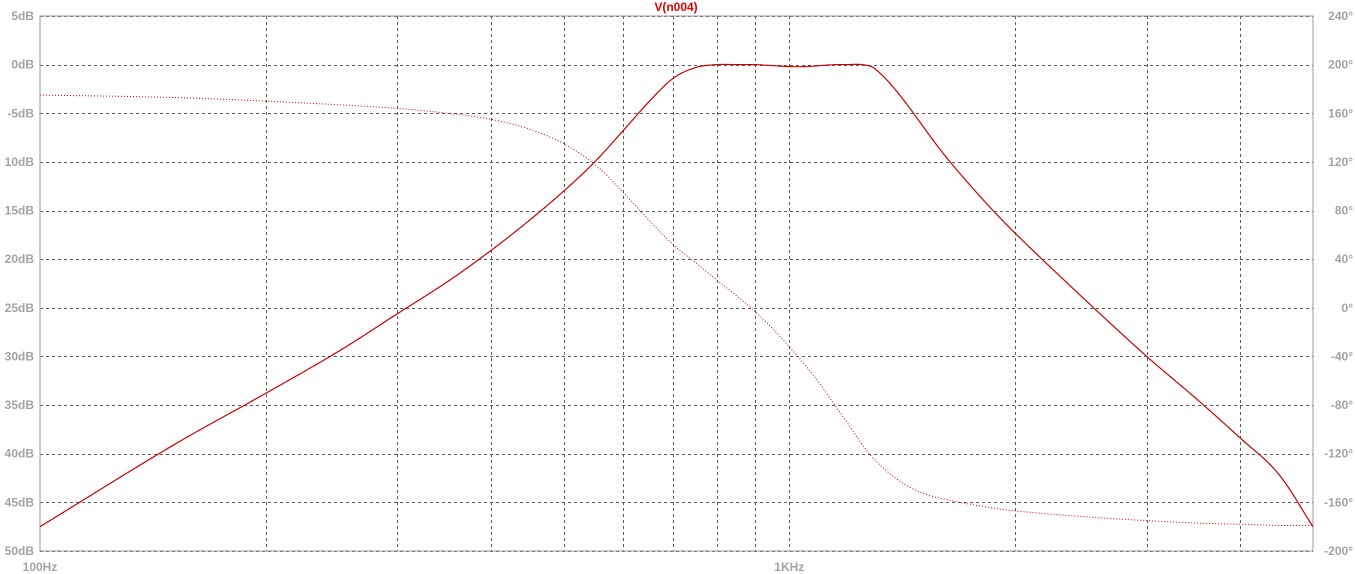 The width and height of the screenshot is (1355, 574). Describe the element at coordinates (20, 502) in the screenshot. I see `y-left-tick-label: 45dB` at that location.